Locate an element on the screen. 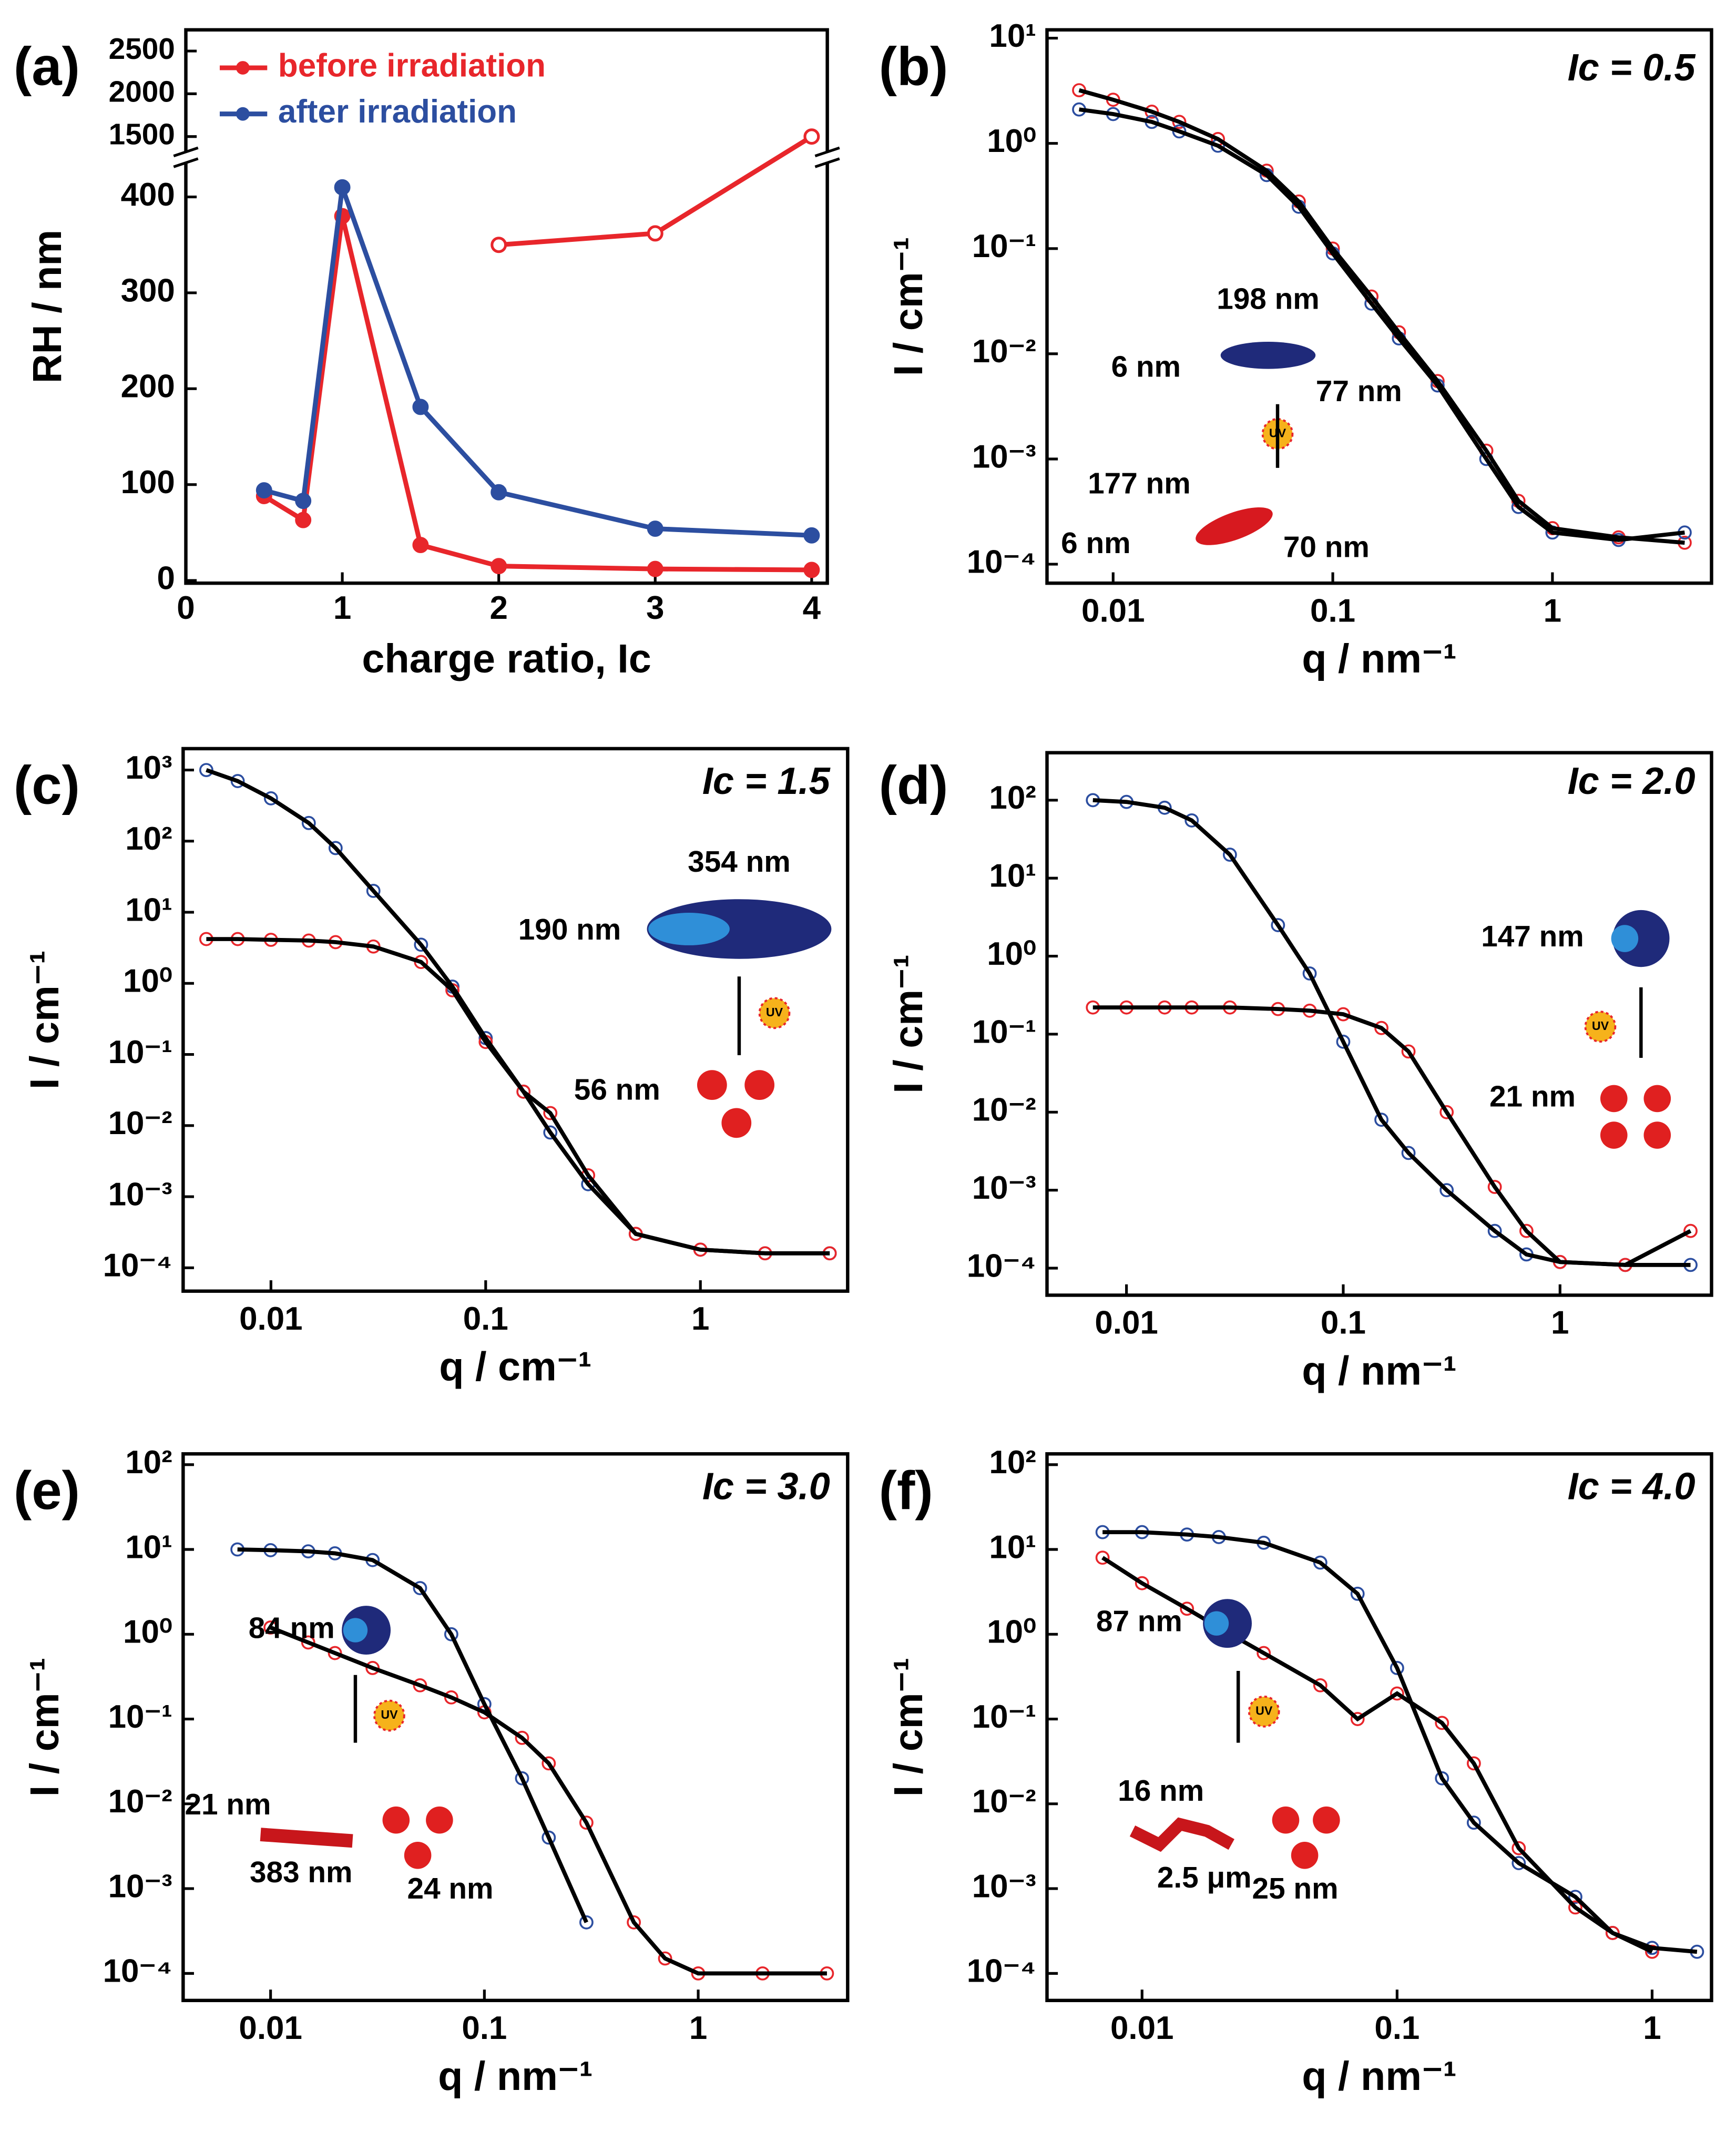 The image size is (1736, 2132). annotation: 198 nm is located at coordinates (1268, 299).